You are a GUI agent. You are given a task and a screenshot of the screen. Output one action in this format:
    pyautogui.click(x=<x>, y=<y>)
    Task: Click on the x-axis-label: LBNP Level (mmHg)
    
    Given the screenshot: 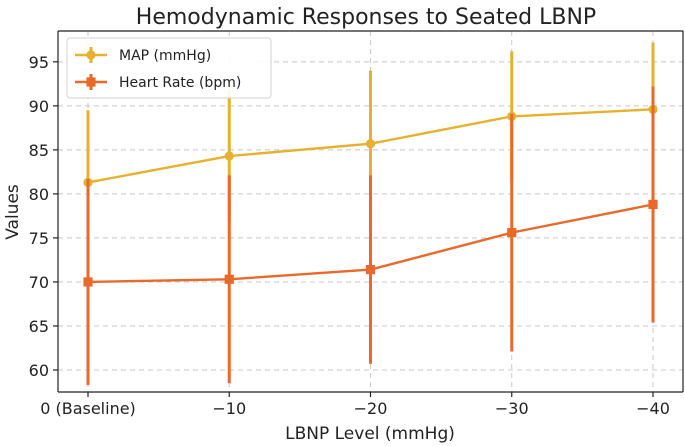 What is the action you would take?
    pyautogui.click(x=370, y=434)
    